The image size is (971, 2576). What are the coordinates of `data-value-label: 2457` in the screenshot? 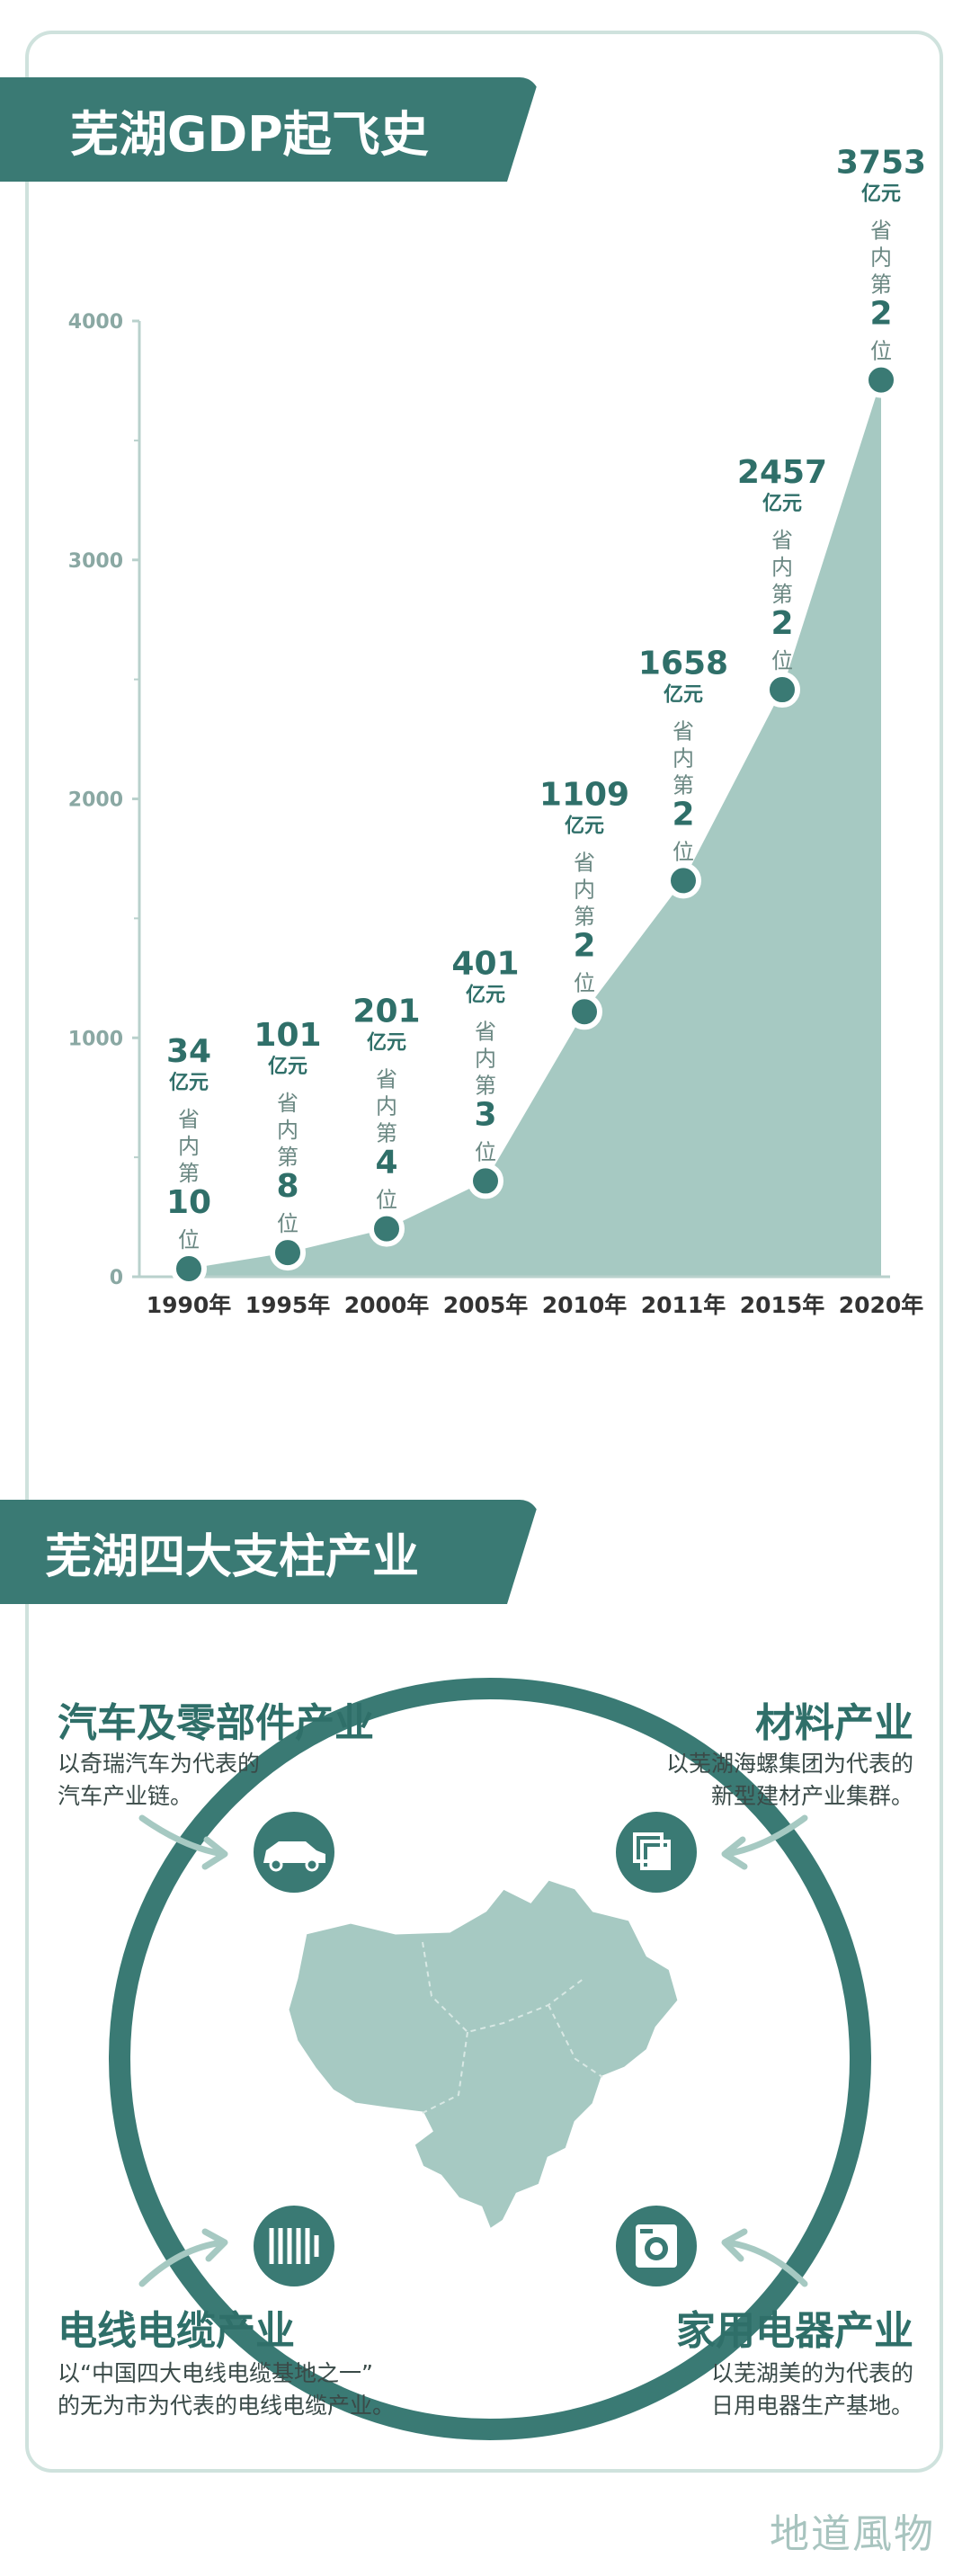 It's located at (782, 473).